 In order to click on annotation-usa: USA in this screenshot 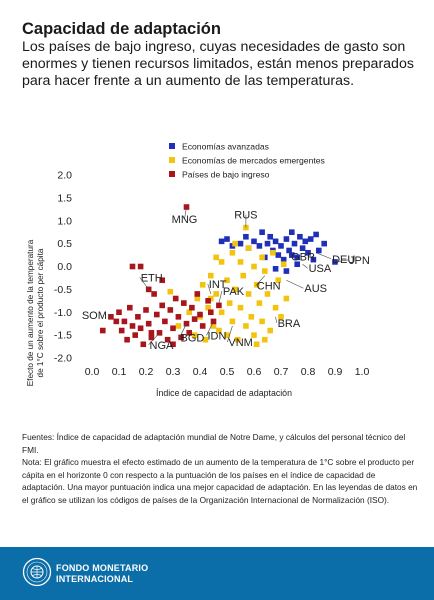, I will do `click(320, 269)`.